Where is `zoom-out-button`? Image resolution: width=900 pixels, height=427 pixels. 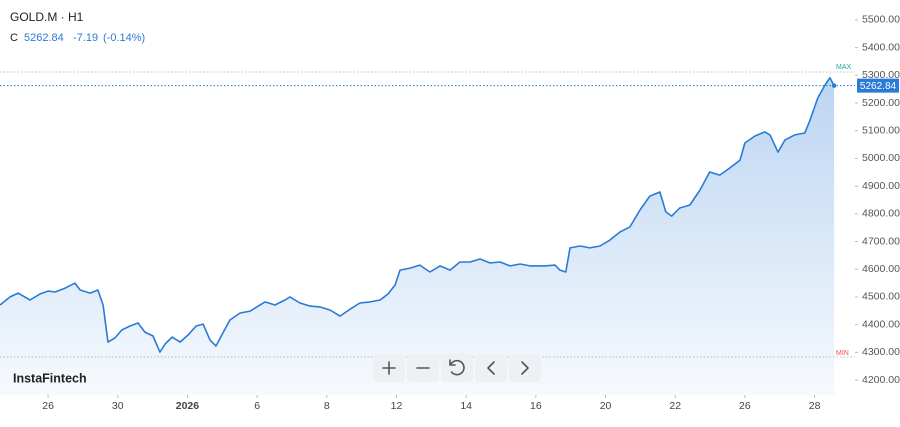 zoom-out-button is located at coordinates (423, 368).